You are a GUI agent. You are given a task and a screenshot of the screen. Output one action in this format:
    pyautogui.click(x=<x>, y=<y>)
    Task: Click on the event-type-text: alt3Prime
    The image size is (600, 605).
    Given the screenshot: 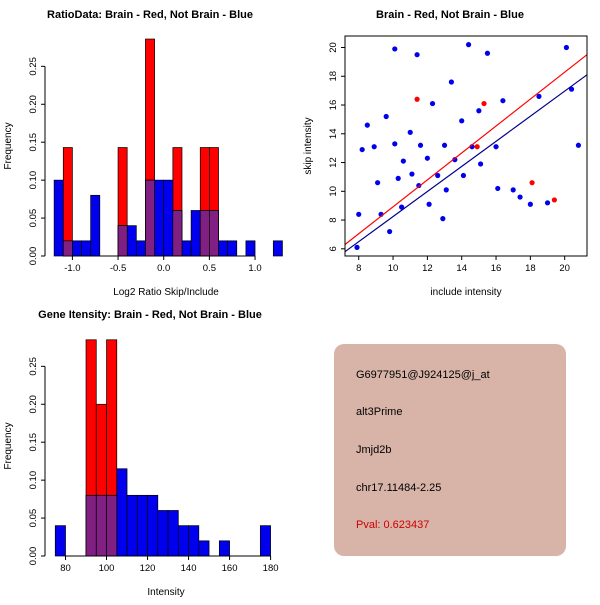 What is the action you would take?
    pyautogui.click(x=379, y=412)
    